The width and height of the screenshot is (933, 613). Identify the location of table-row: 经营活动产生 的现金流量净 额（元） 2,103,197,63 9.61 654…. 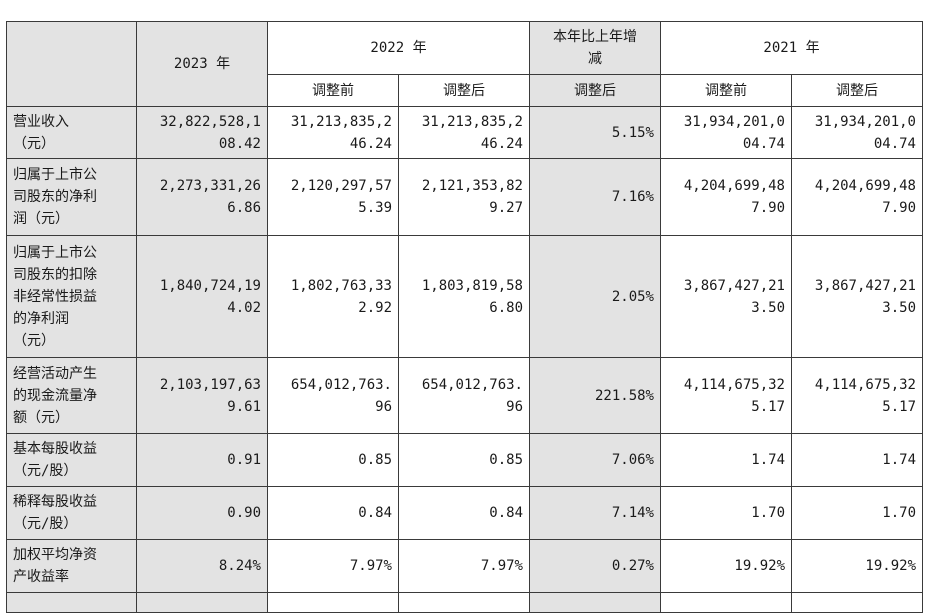
(464, 395).